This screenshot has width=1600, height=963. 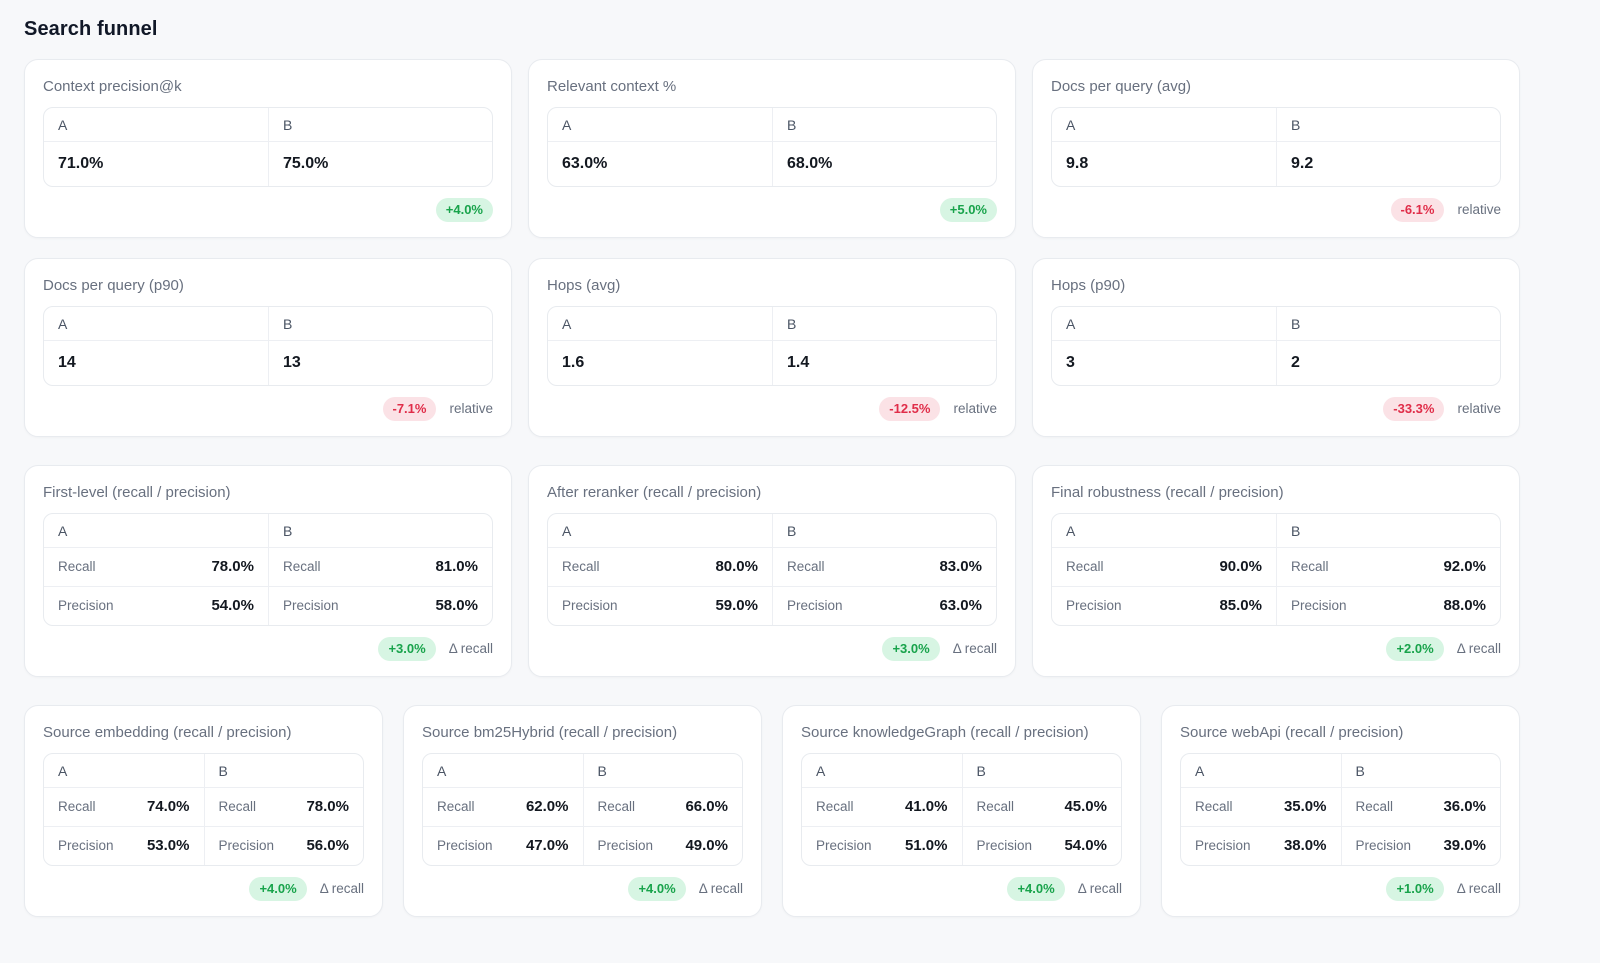 I want to click on recall-row-b: Recall 78.0%, so click(x=284, y=807).